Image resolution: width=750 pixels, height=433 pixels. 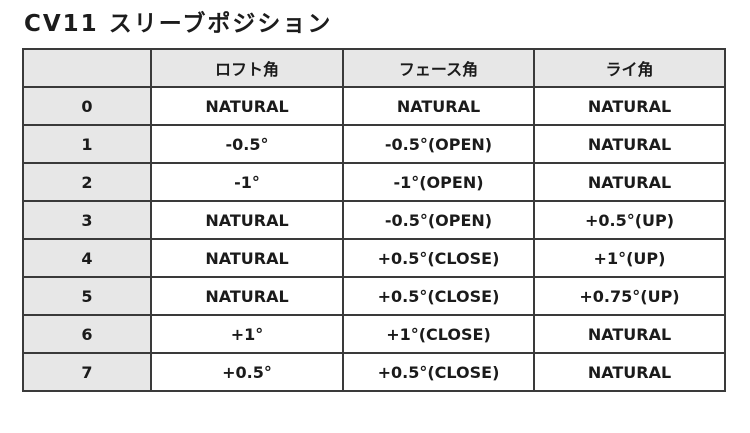 I want to click on position-cell: 6, so click(x=87, y=334).